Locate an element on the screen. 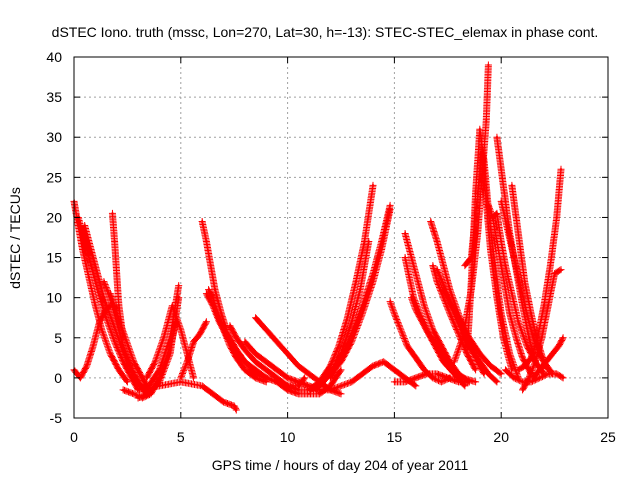  y-tick-label: 5 is located at coordinates (58, 338).